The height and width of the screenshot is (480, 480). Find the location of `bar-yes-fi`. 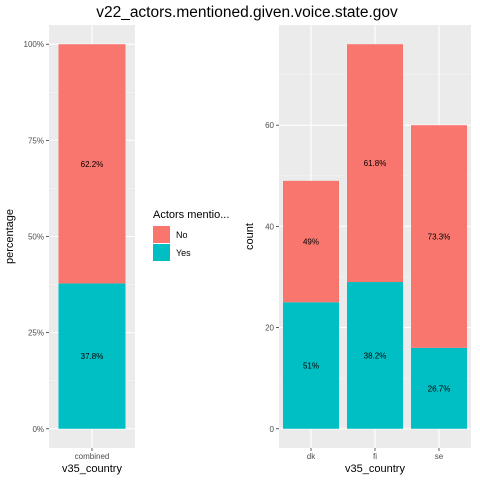

bar-yes-fi is located at coordinates (375, 355).